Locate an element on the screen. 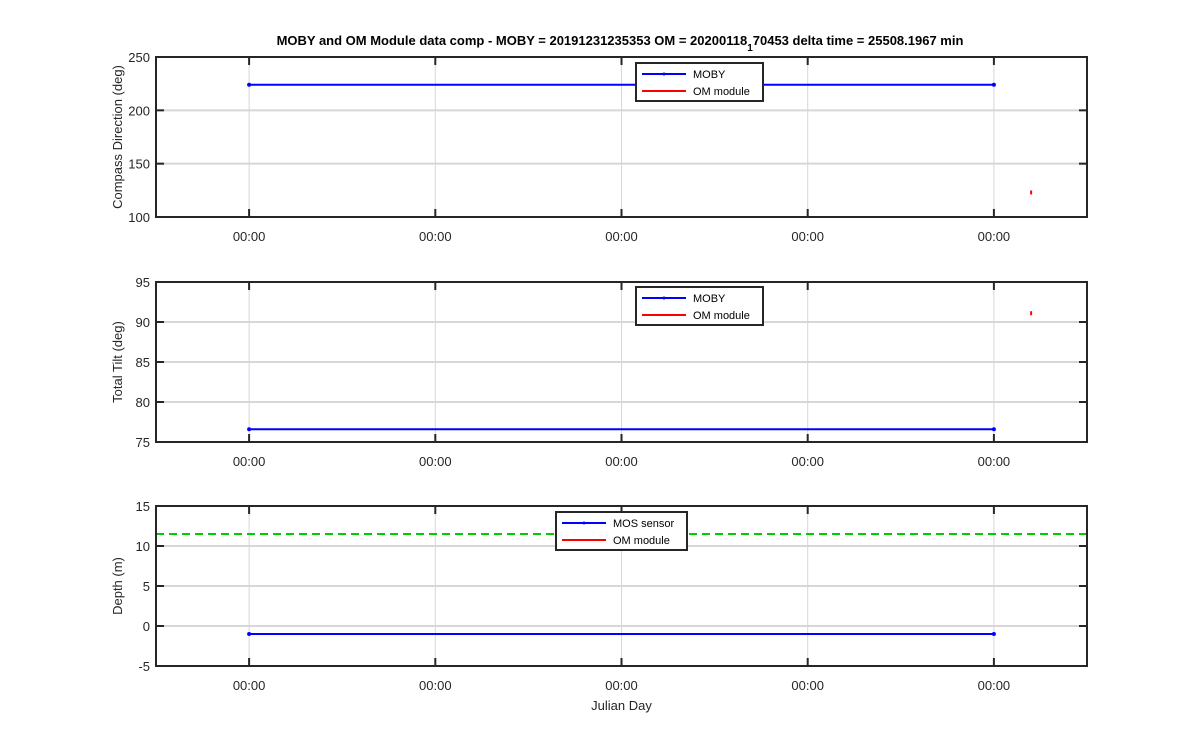 This screenshot has height=750, width=1200. legend-label: MOS sensor is located at coordinates (643, 524).